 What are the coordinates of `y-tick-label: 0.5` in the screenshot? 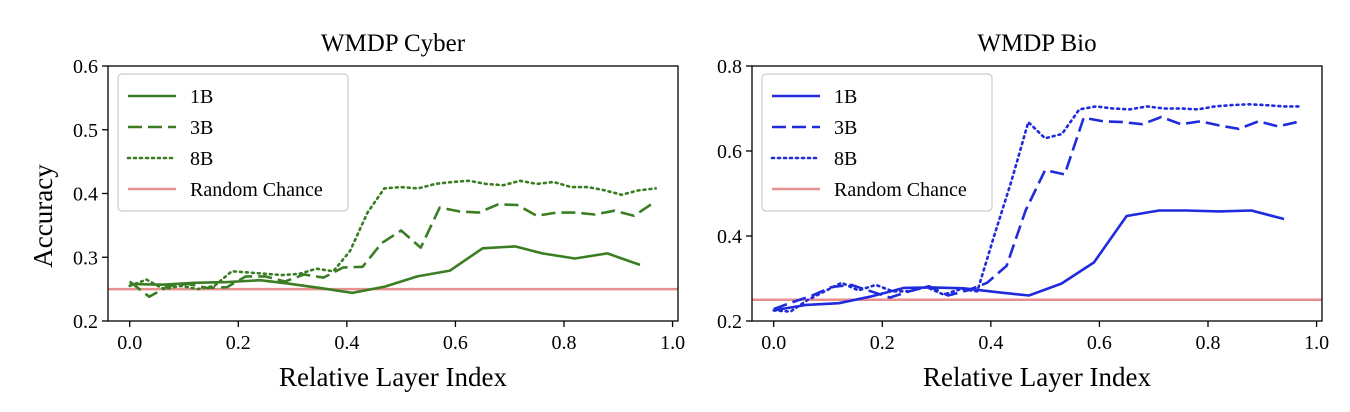 It's located at (85, 131).